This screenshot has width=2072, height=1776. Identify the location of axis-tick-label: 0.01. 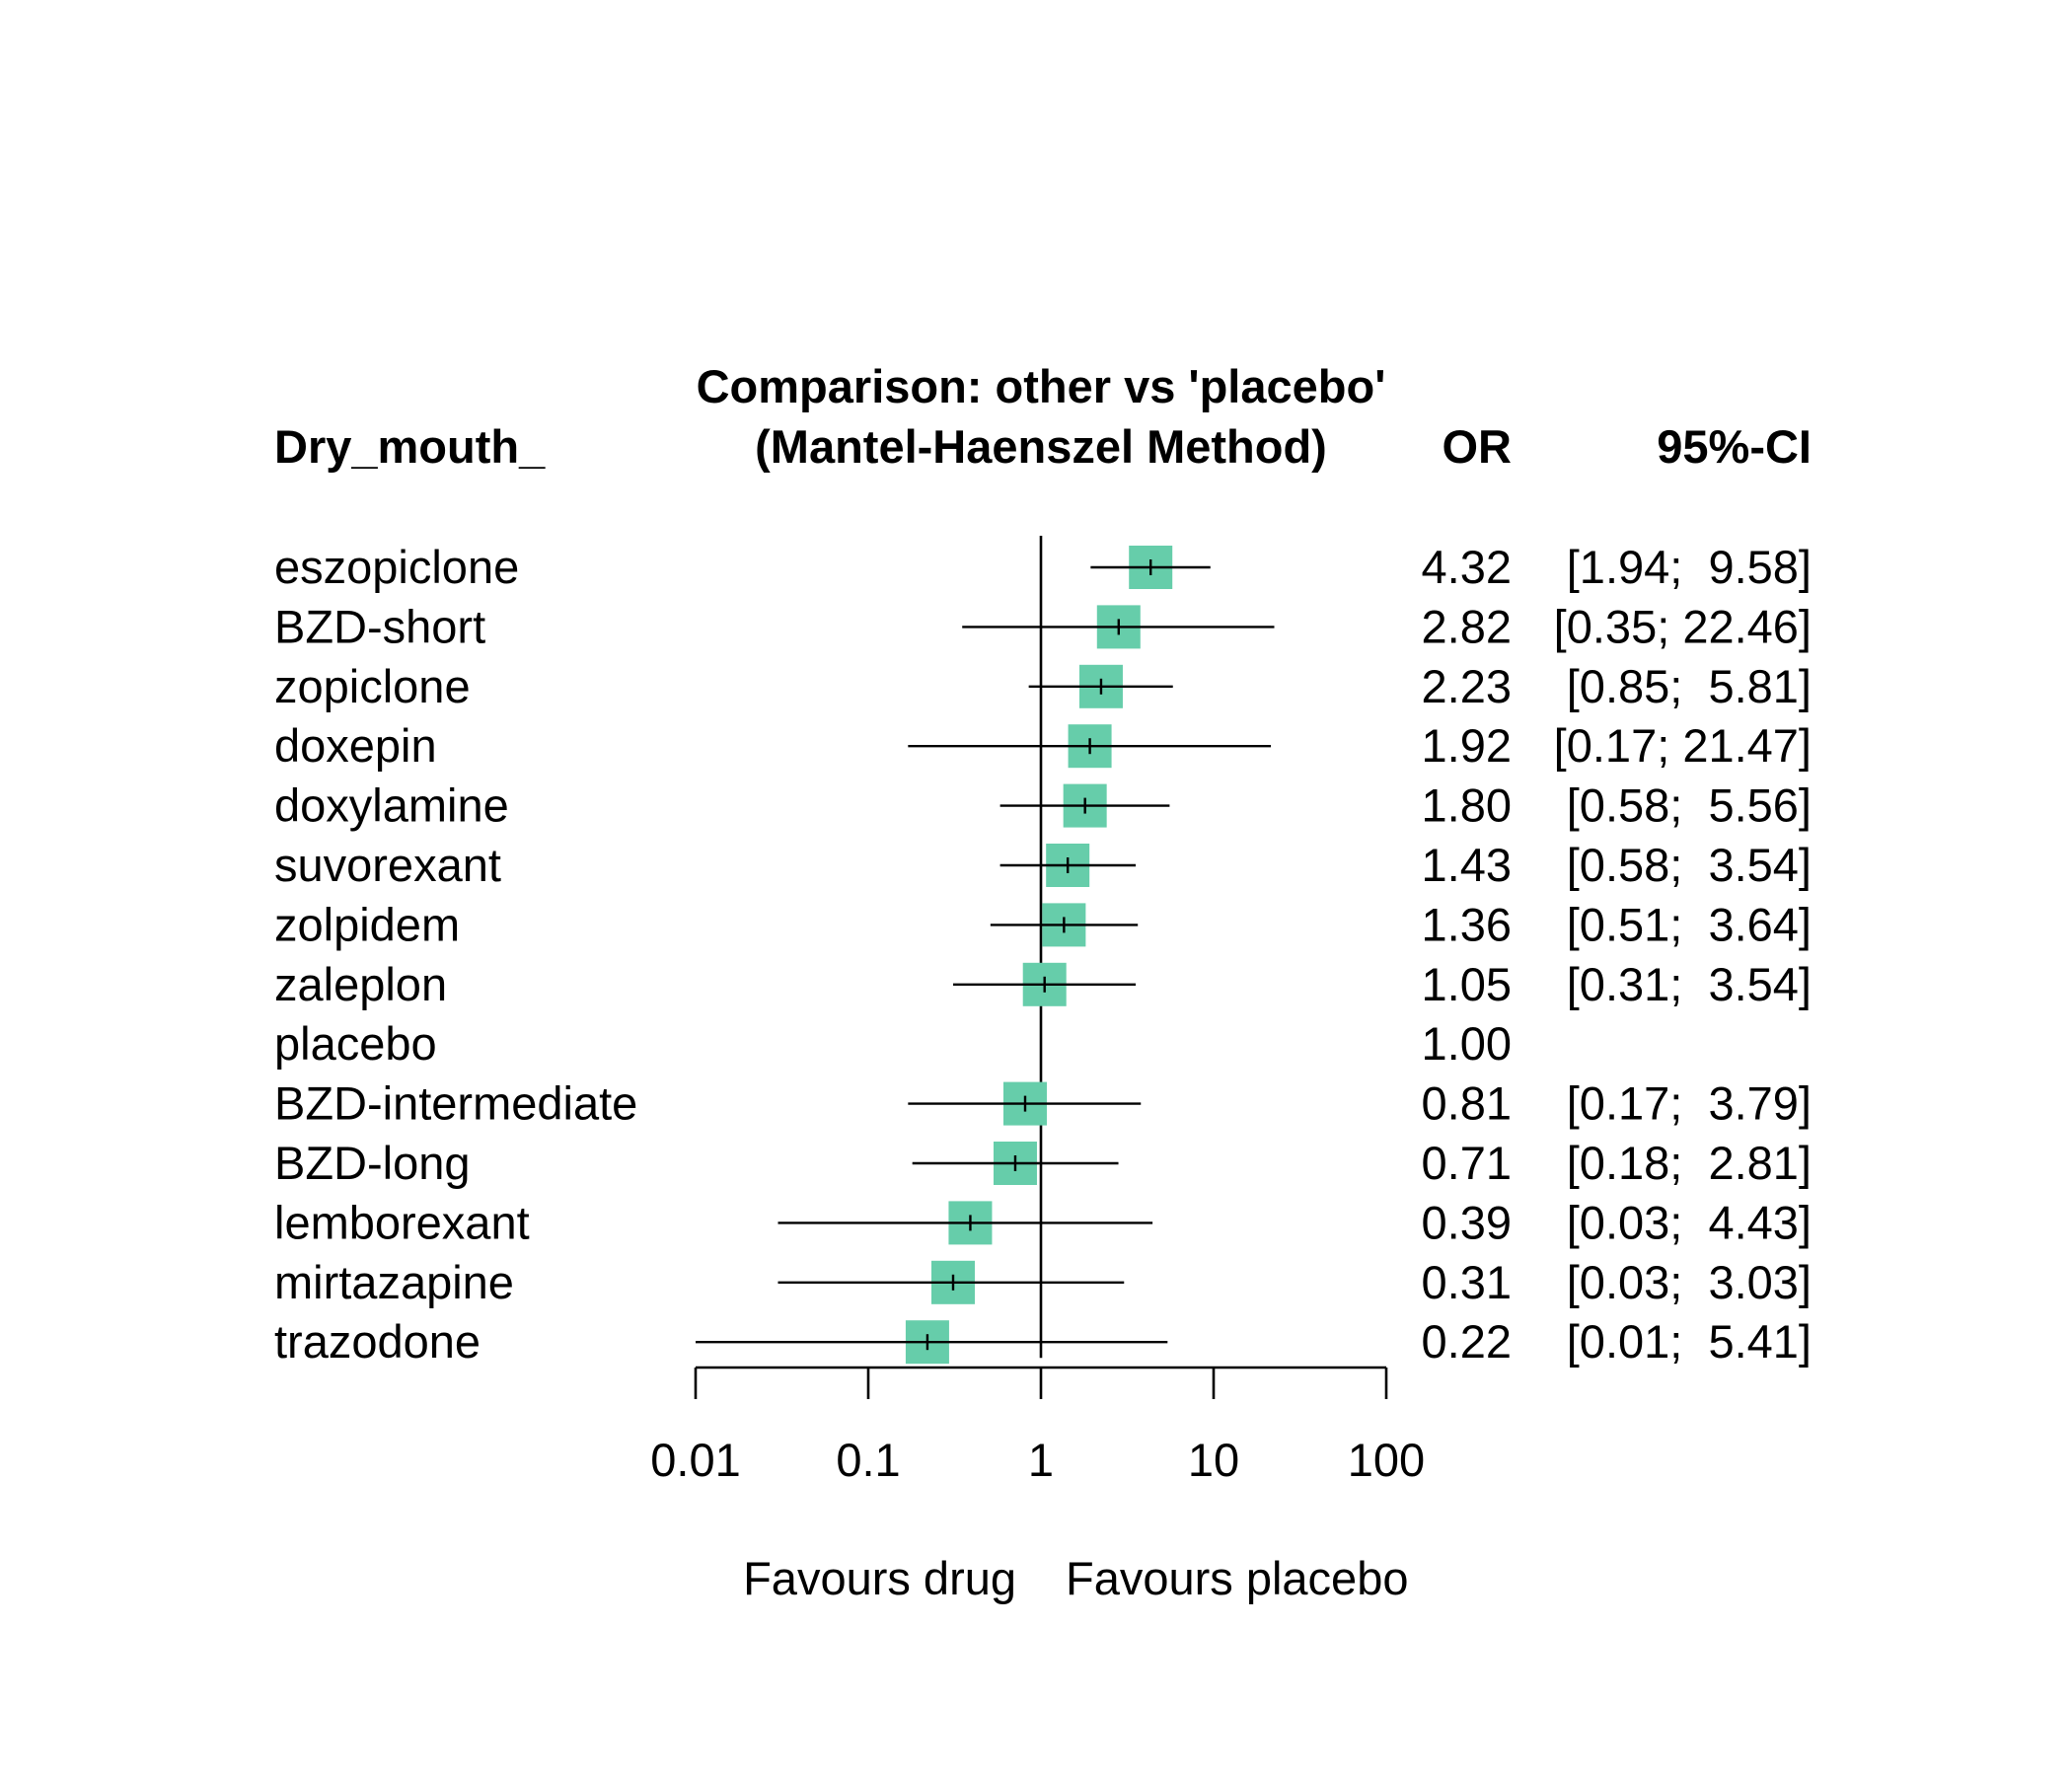
(695, 1460).